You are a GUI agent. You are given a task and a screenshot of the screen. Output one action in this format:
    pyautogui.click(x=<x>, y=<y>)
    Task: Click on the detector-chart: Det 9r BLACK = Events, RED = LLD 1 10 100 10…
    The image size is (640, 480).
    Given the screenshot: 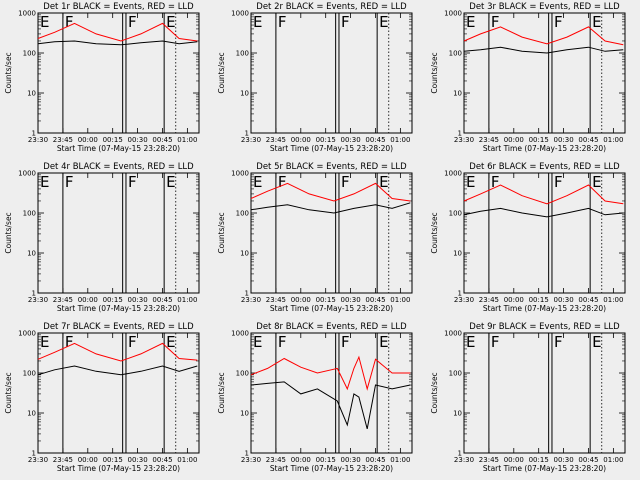 What is the action you would take?
    pyautogui.click(x=528, y=397)
    